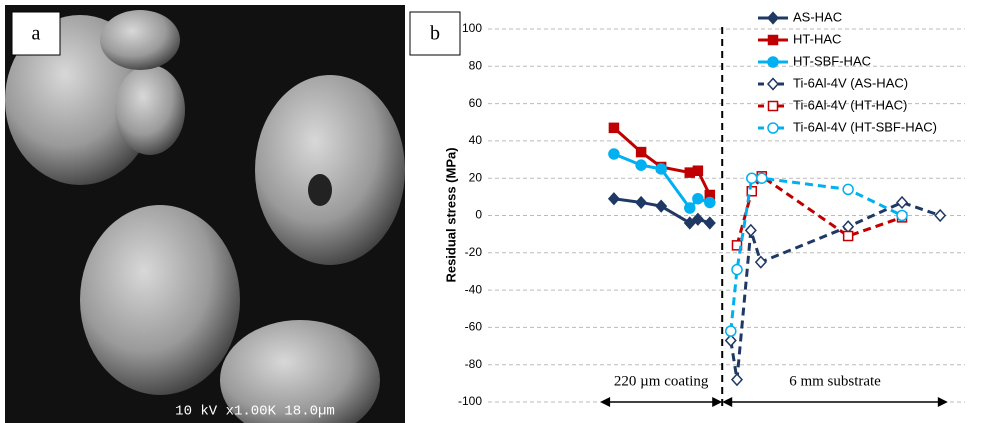  What do you see at coordinates (478, 215) in the screenshot?
I see `y-tick-label: 0` at bounding box center [478, 215].